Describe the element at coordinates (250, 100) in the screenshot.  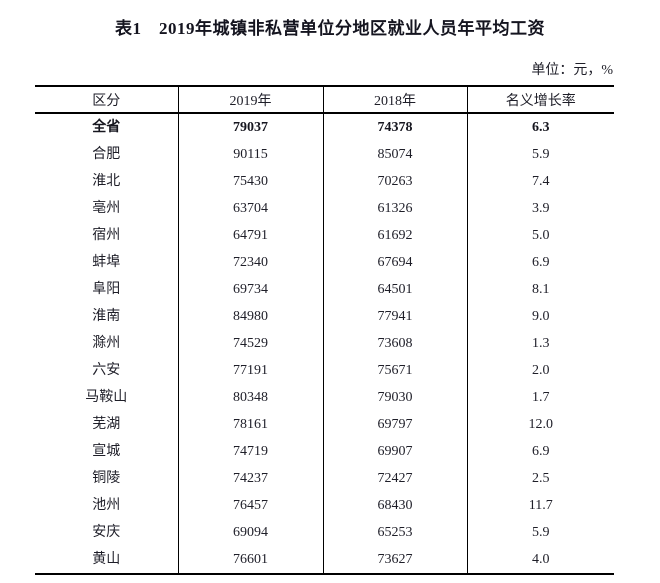
I see `col-header-2019: 2019年` at that location.